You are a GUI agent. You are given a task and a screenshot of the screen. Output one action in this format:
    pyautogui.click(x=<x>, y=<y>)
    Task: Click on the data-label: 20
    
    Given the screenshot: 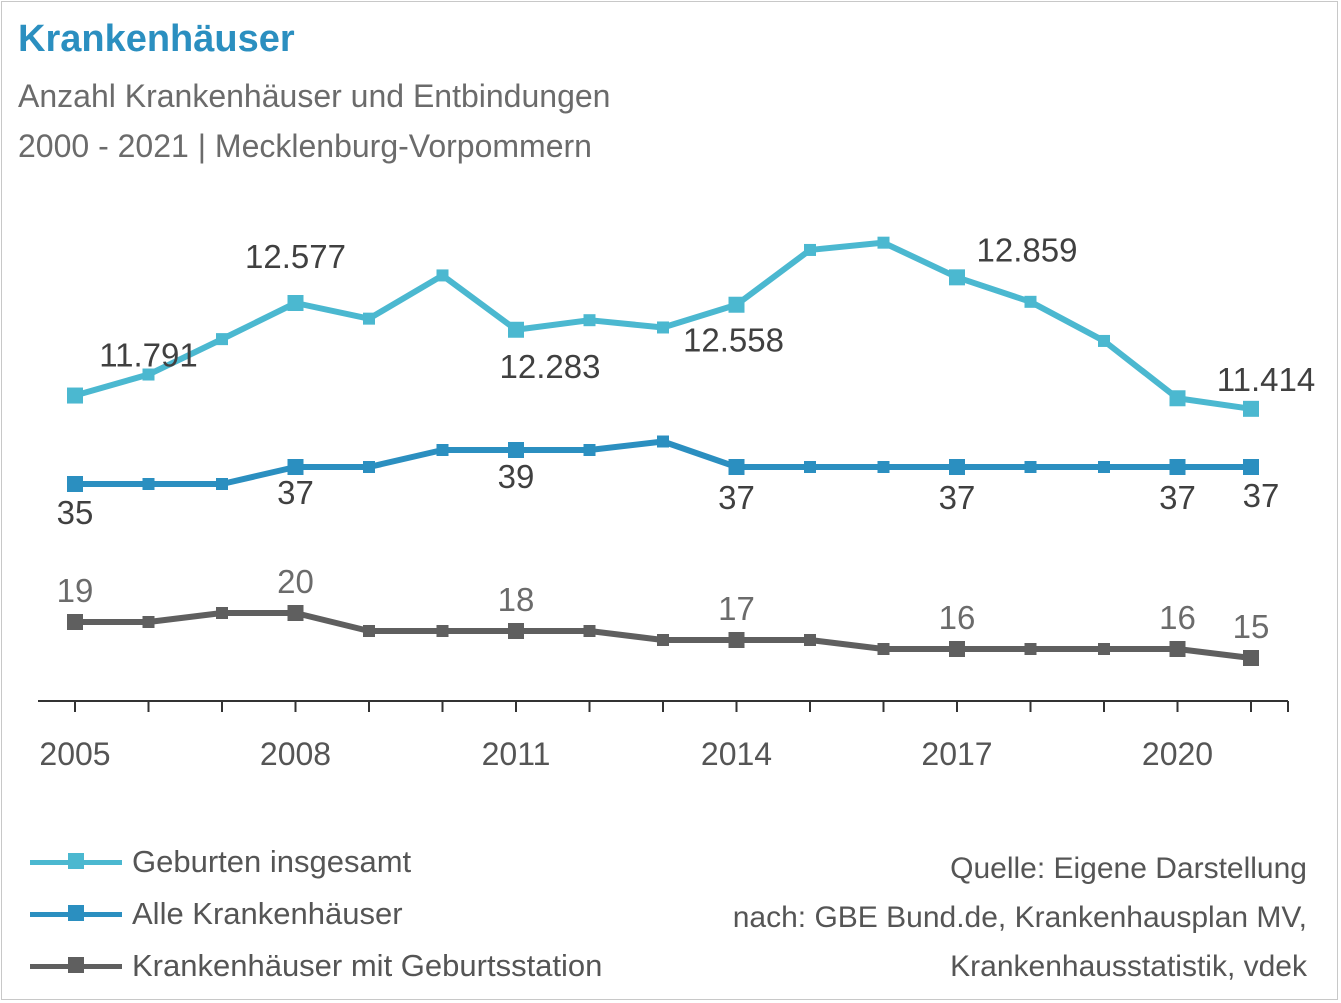 What is the action you would take?
    pyautogui.click(x=295, y=581)
    